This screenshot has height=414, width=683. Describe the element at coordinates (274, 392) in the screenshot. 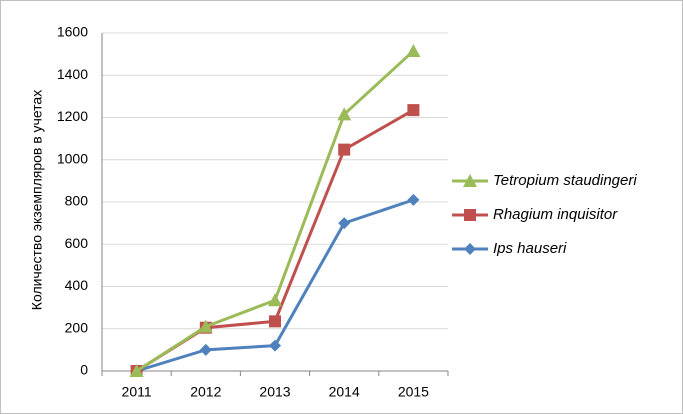

I see `x-tick-label: 2013` at that location.